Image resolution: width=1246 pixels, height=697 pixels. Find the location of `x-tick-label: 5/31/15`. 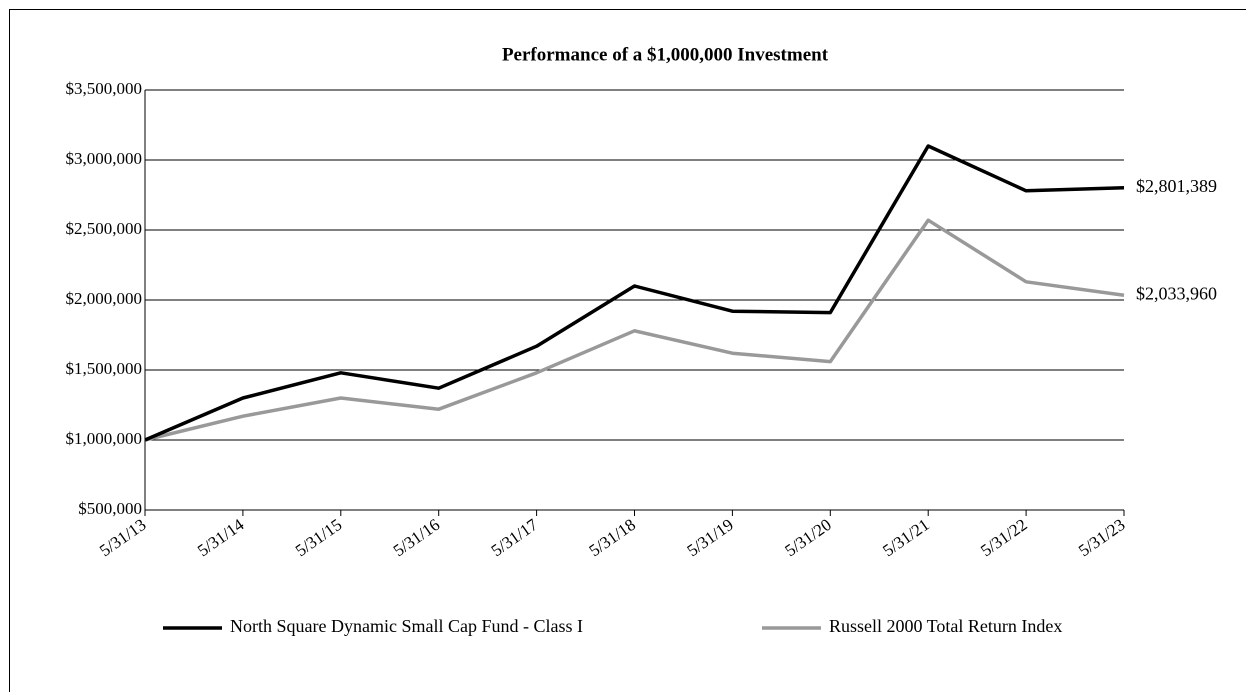

x-tick-label: 5/31/15 is located at coordinates (318, 537).